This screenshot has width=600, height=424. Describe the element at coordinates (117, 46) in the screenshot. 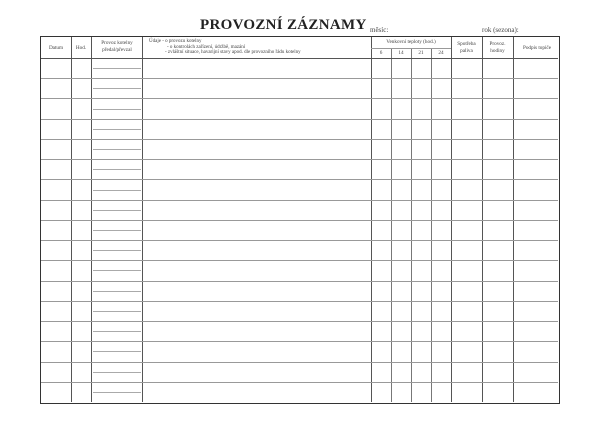

I see `header-boiler-handover: Provoz kotelny předal/převzal` at that location.